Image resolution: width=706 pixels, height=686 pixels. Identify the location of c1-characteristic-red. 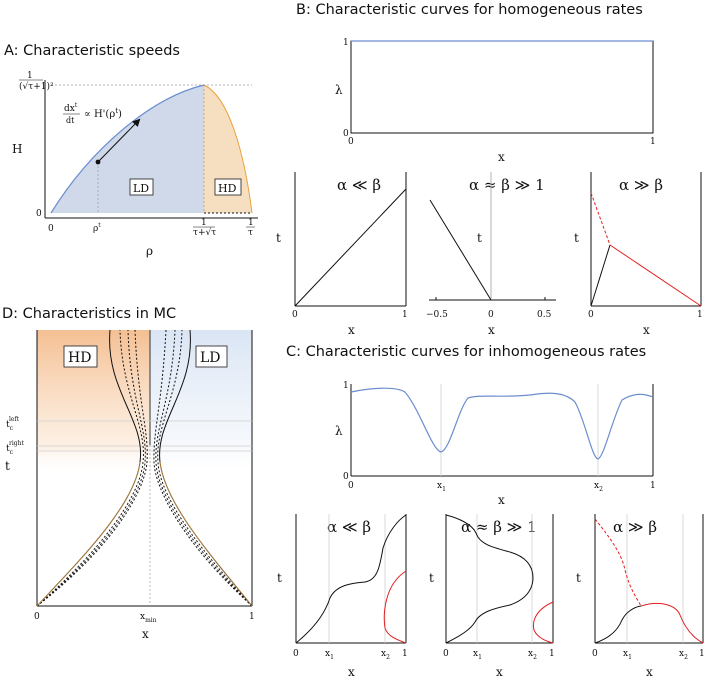
(395, 607).